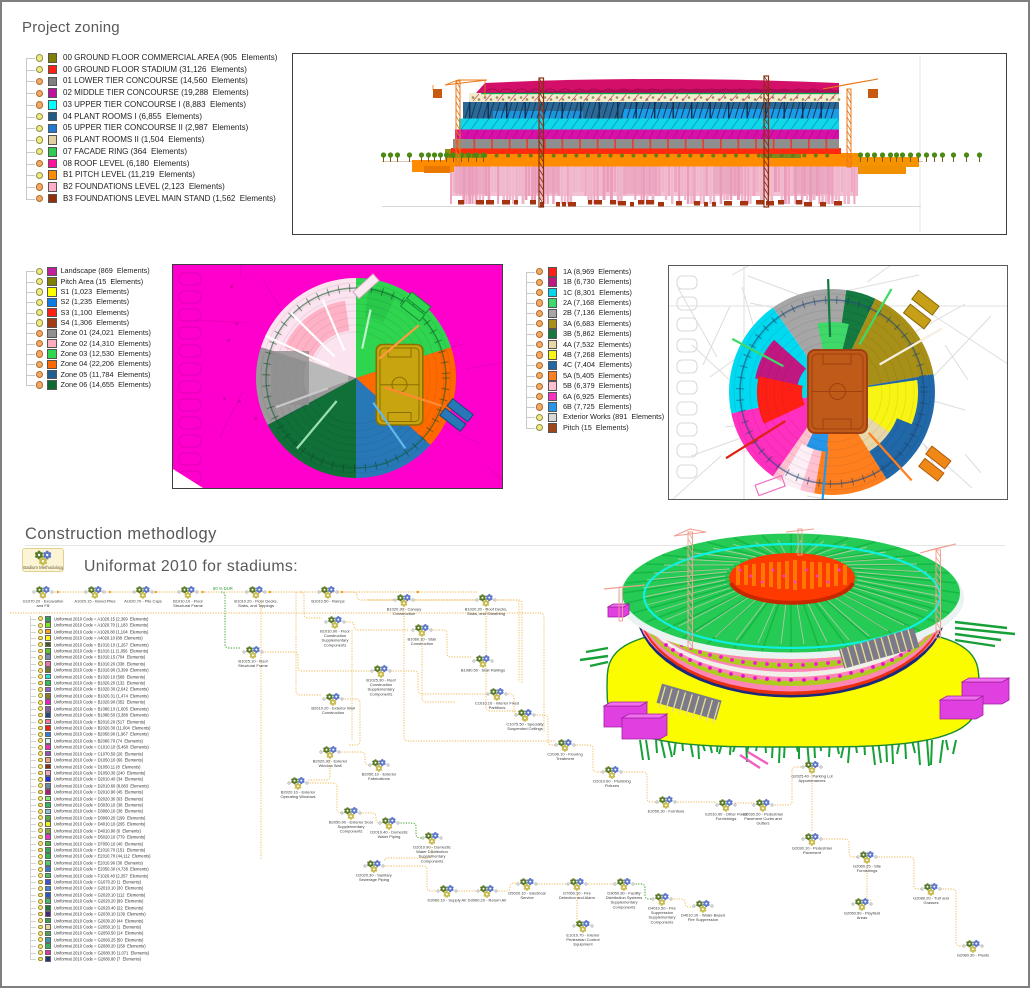  What do you see at coordinates (763, 818) in the screenshot?
I see `svg-text: Pavement Curbs and` at bounding box center [763, 818].